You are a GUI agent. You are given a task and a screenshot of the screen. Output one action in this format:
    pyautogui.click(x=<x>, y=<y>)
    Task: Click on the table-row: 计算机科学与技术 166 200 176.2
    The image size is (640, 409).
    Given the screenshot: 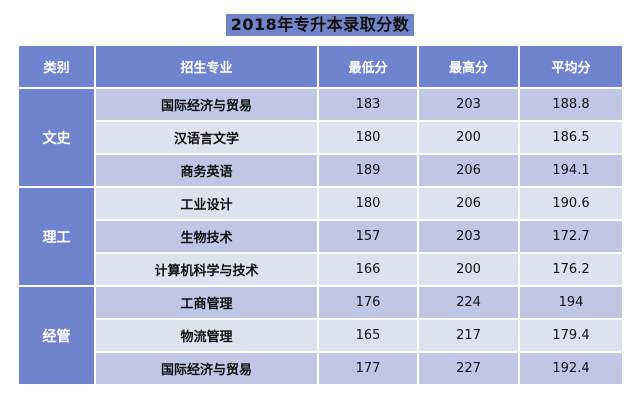 What is the action you would take?
    pyautogui.click(x=321, y=269)
    